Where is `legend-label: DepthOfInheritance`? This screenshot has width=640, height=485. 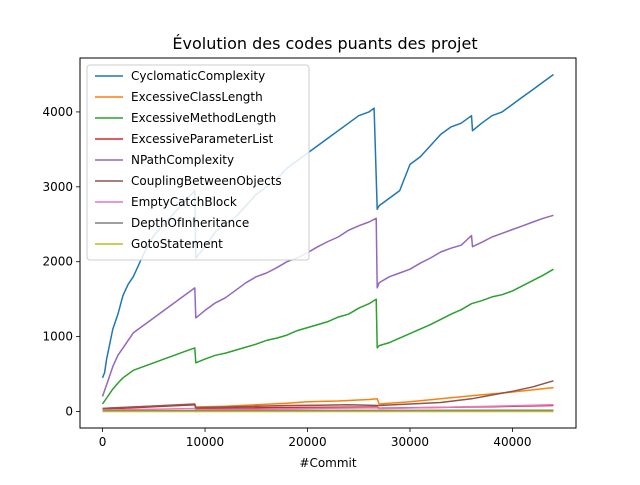 legend-label: DepthOfInheritance is located at coordinates (190, 223).